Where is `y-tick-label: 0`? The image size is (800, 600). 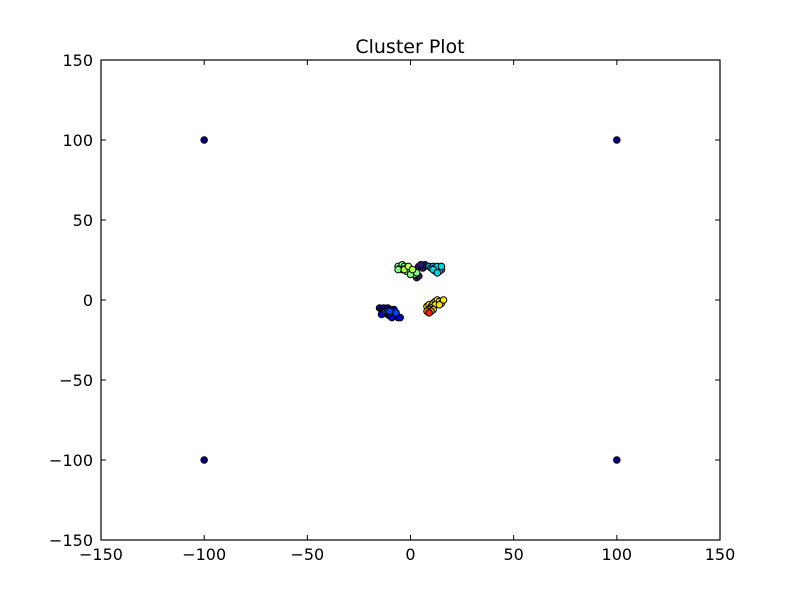 y-tick-label: 0 is located at coordinates (88, 300).